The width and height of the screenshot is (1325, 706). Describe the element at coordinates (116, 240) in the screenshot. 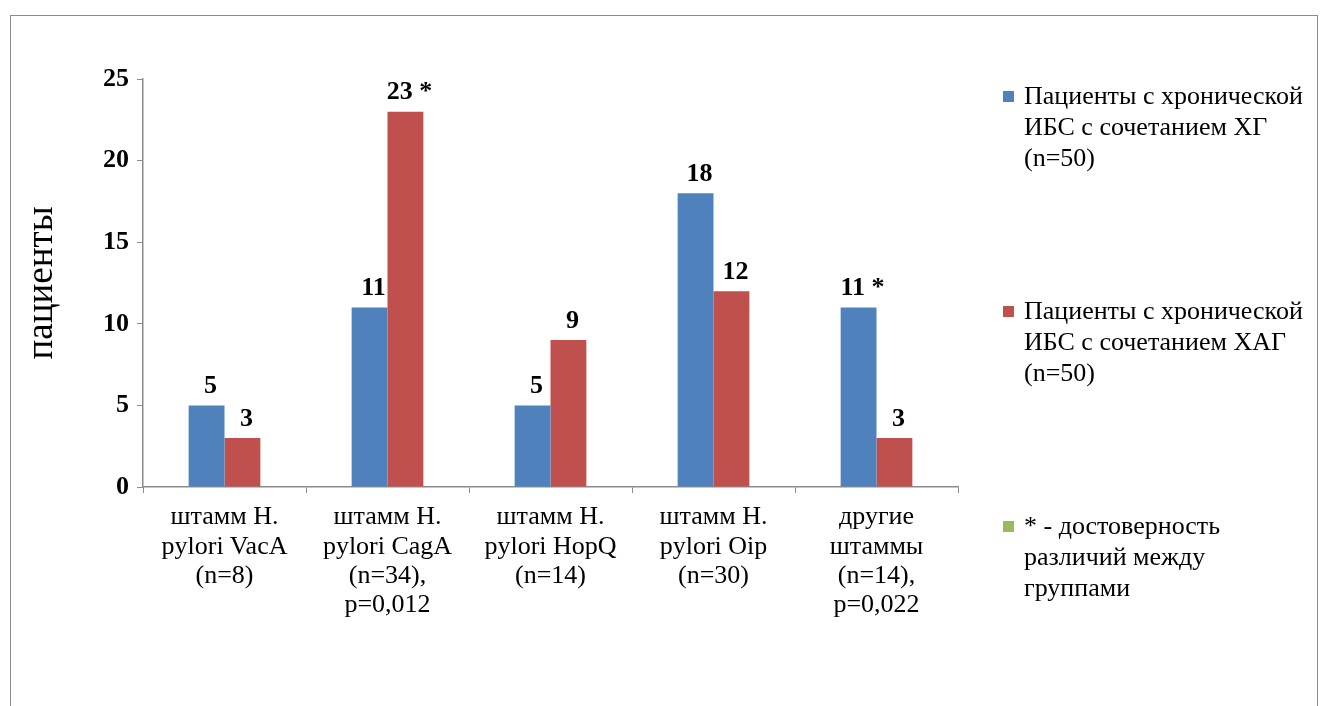

I see `y-tick-label: 15` at that location.